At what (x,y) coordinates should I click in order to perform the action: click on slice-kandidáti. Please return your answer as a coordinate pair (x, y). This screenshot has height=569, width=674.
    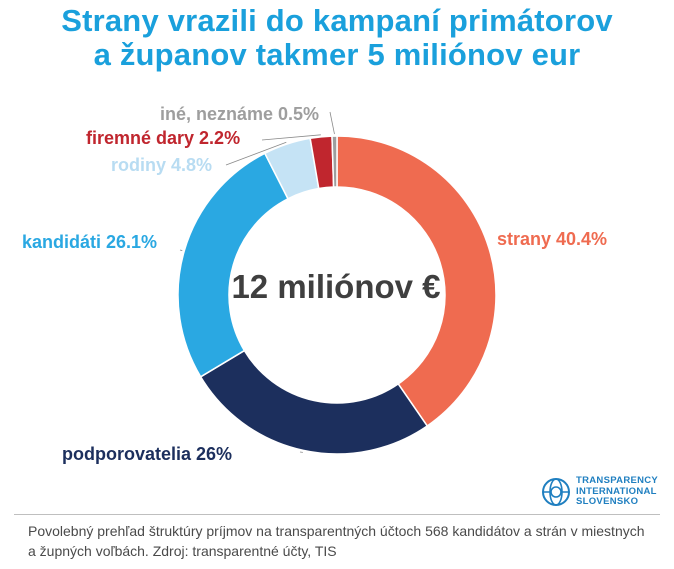
    Looking at the image, I should click on (233, 265).